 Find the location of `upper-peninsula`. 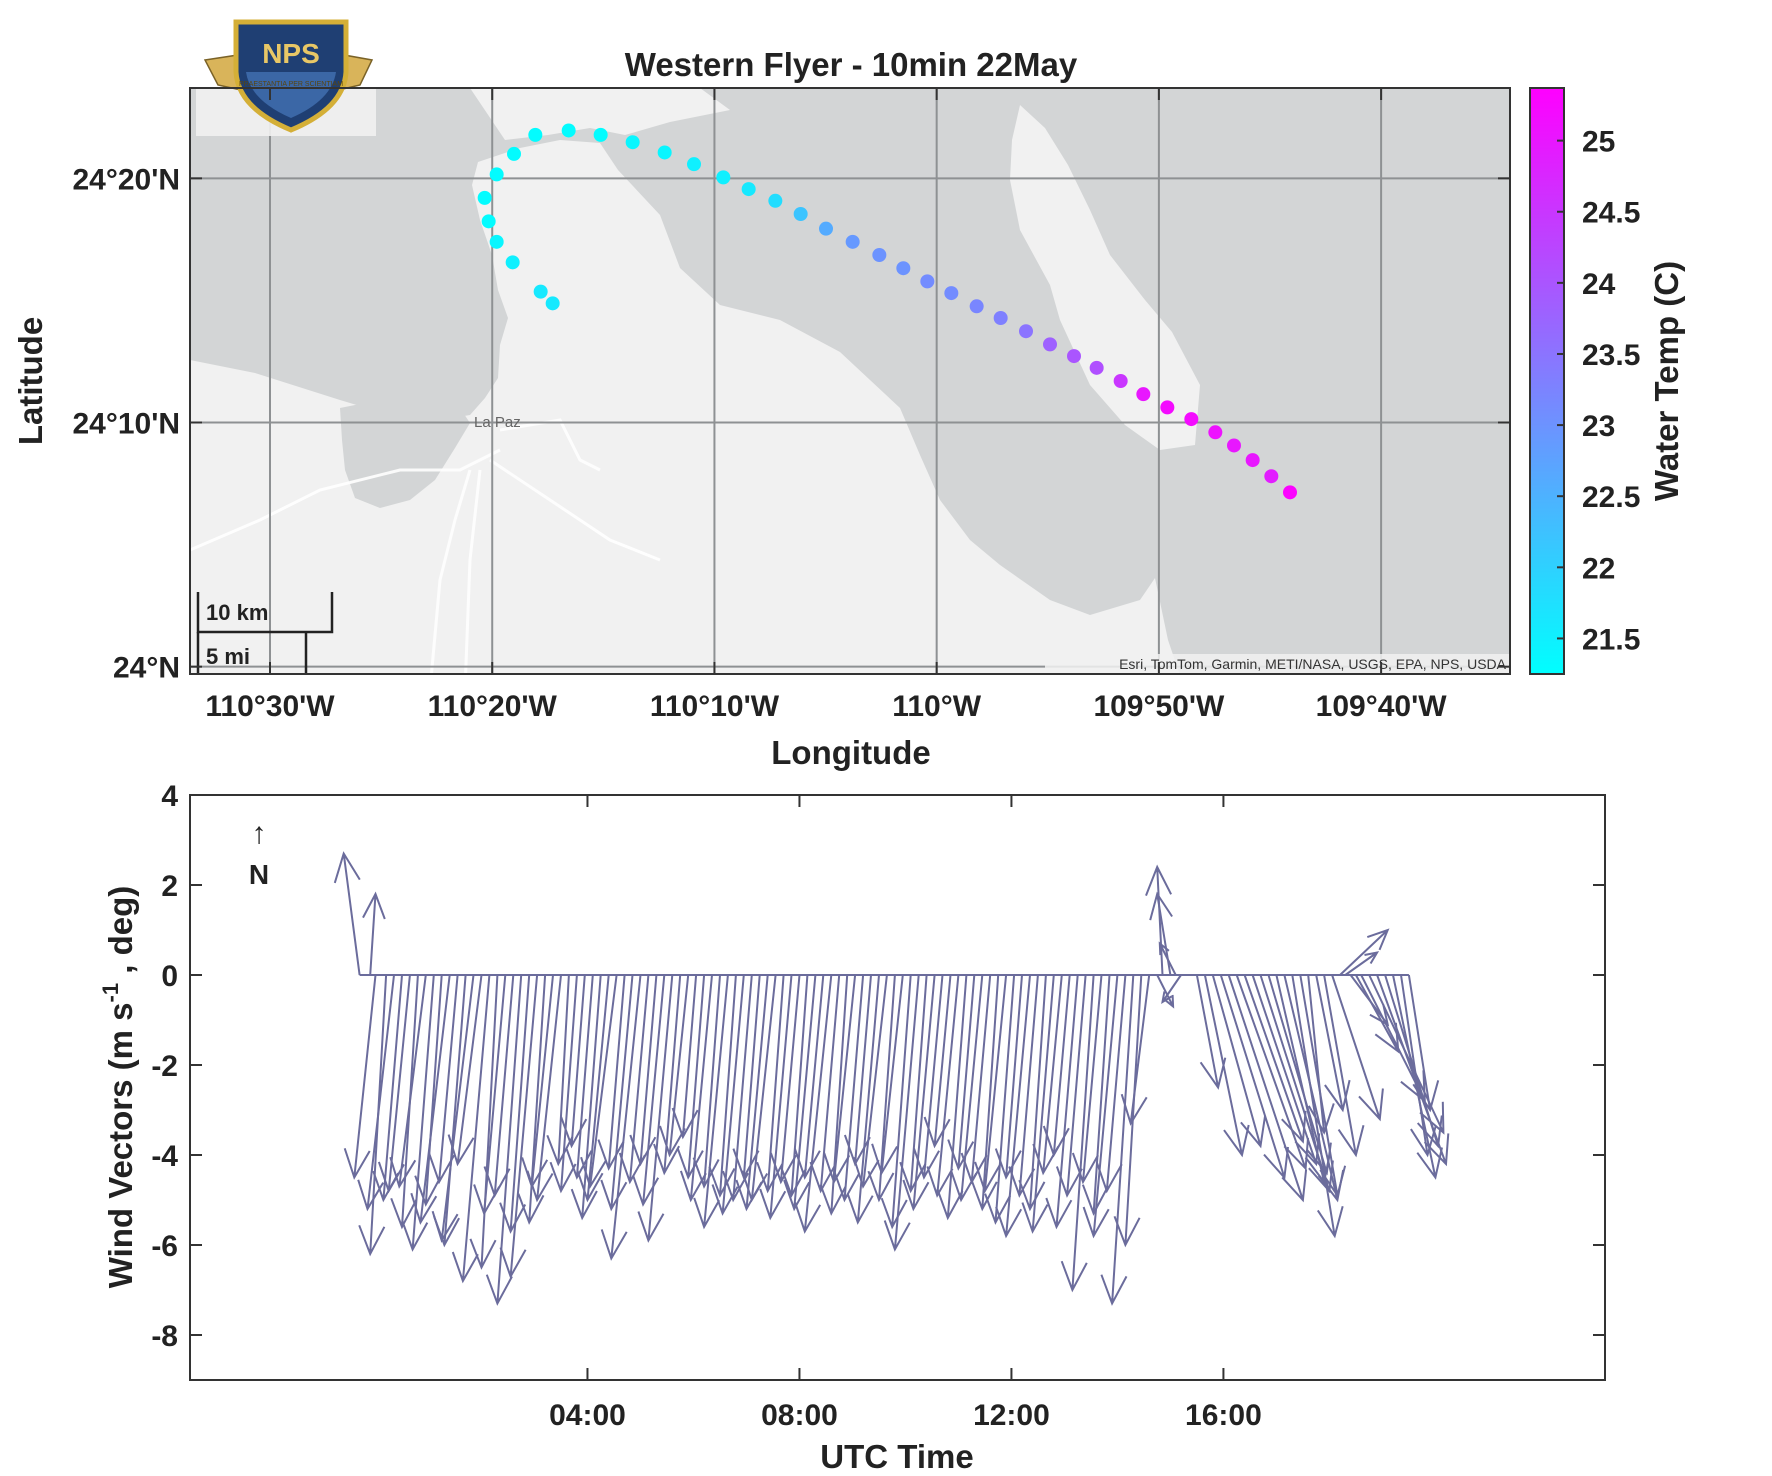

upper-peninsula is located at coordinates (600, 114).